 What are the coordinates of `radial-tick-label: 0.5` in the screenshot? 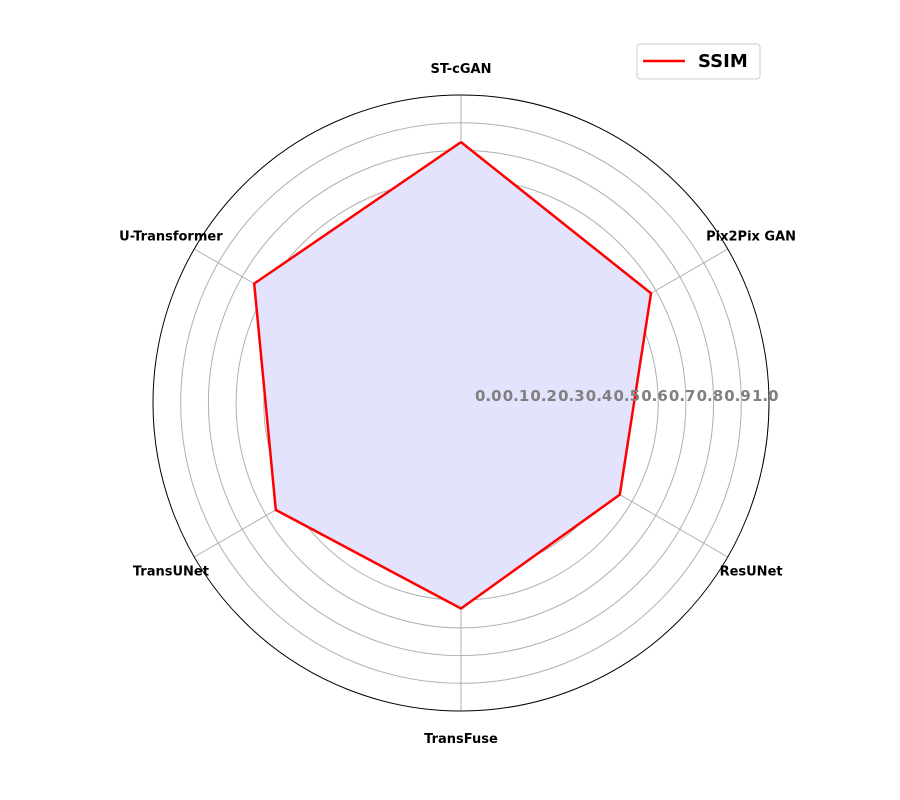 It's located at (627, 396).